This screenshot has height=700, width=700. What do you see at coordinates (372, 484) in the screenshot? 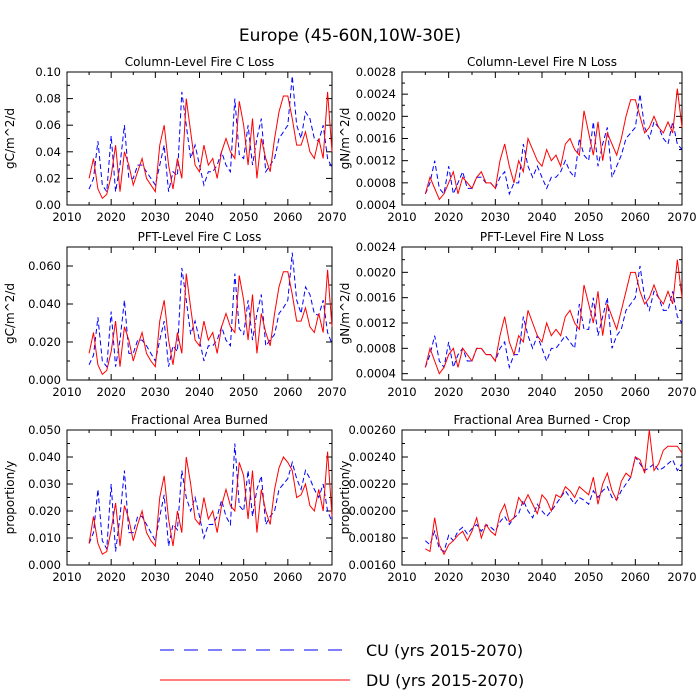
I see `y-tick-label: 0.00220` at bounding box center [372, 484].